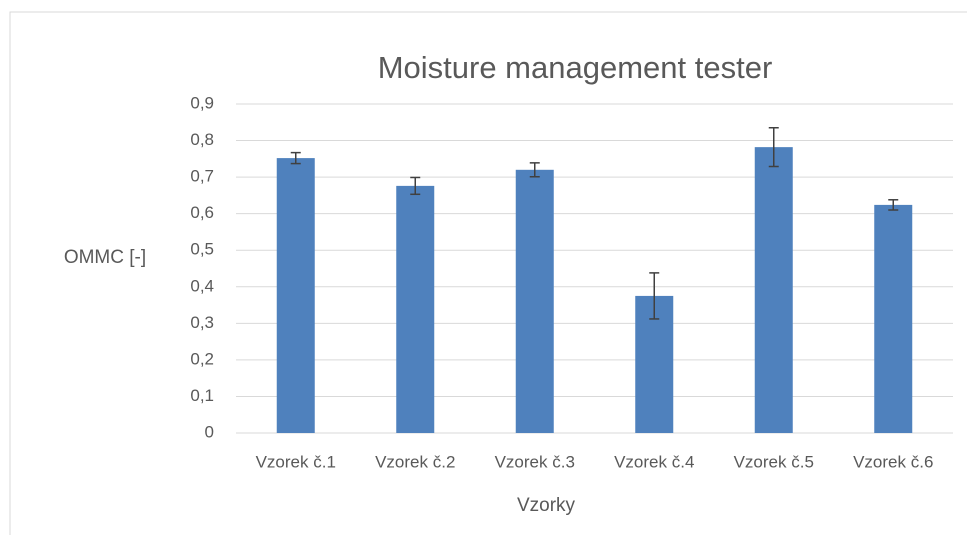  I want to click on x-tick-label: Vzorek č.5, so click(774, 461).